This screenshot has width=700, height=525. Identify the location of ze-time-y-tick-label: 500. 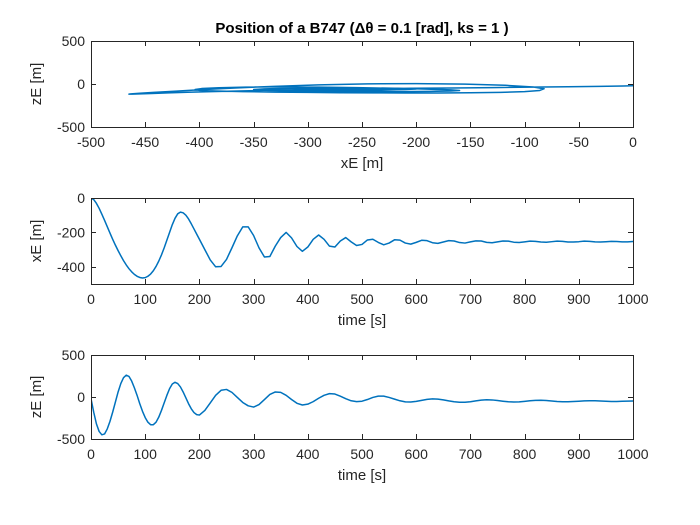
(74, 355).